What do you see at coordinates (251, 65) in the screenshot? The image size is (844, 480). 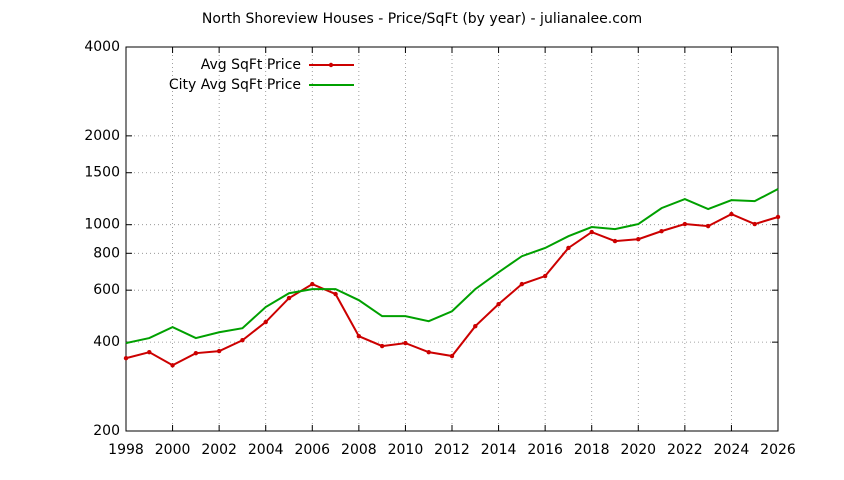 I see `legend-label: Avg SqFt Price` at bounding box center [251, 65].